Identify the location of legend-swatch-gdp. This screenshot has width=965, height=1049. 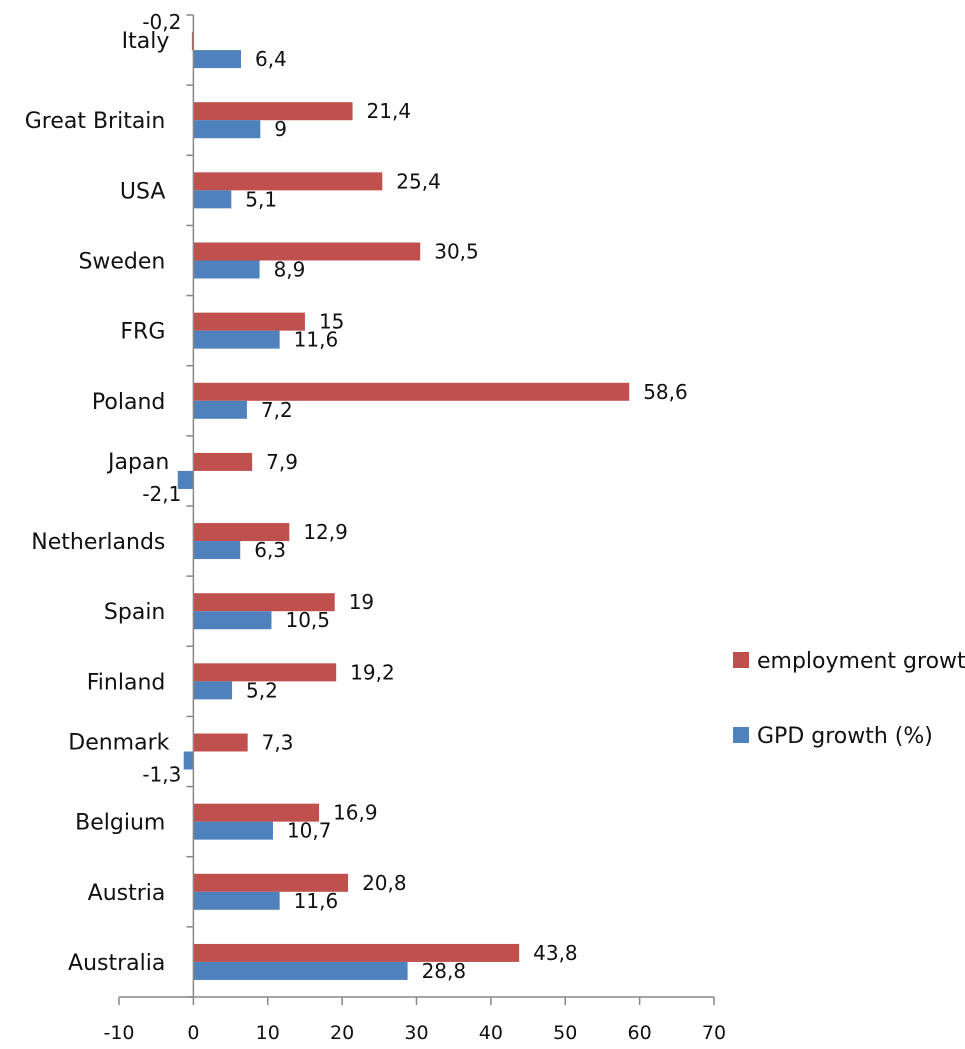
(741, 735).